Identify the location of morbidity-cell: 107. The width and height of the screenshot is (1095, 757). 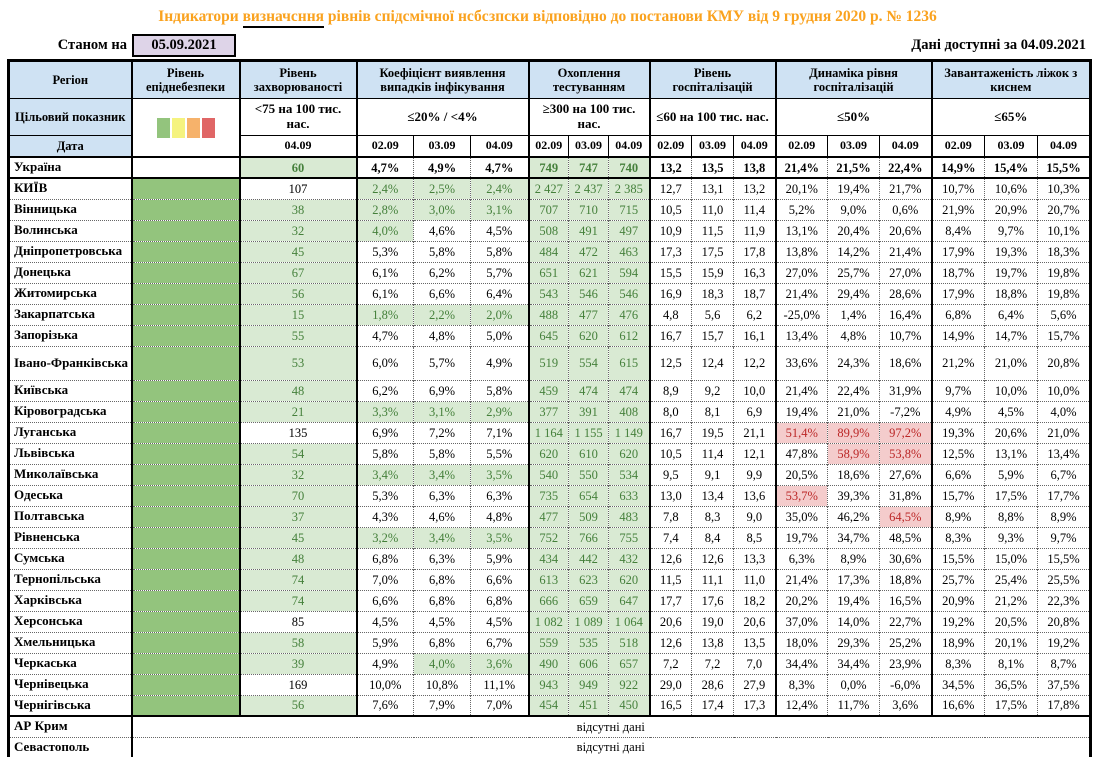
(297, 188).